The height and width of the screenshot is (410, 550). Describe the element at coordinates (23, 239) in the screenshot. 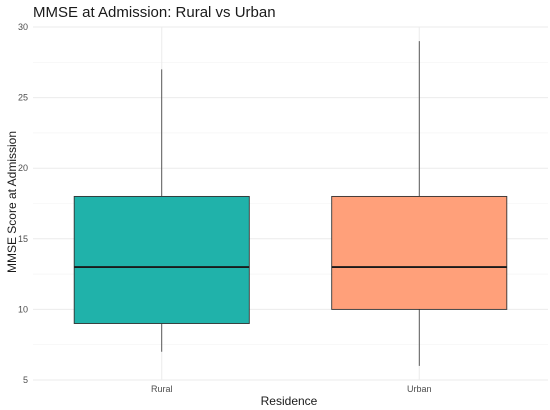

I see `y-tick-label: 15` at that location.